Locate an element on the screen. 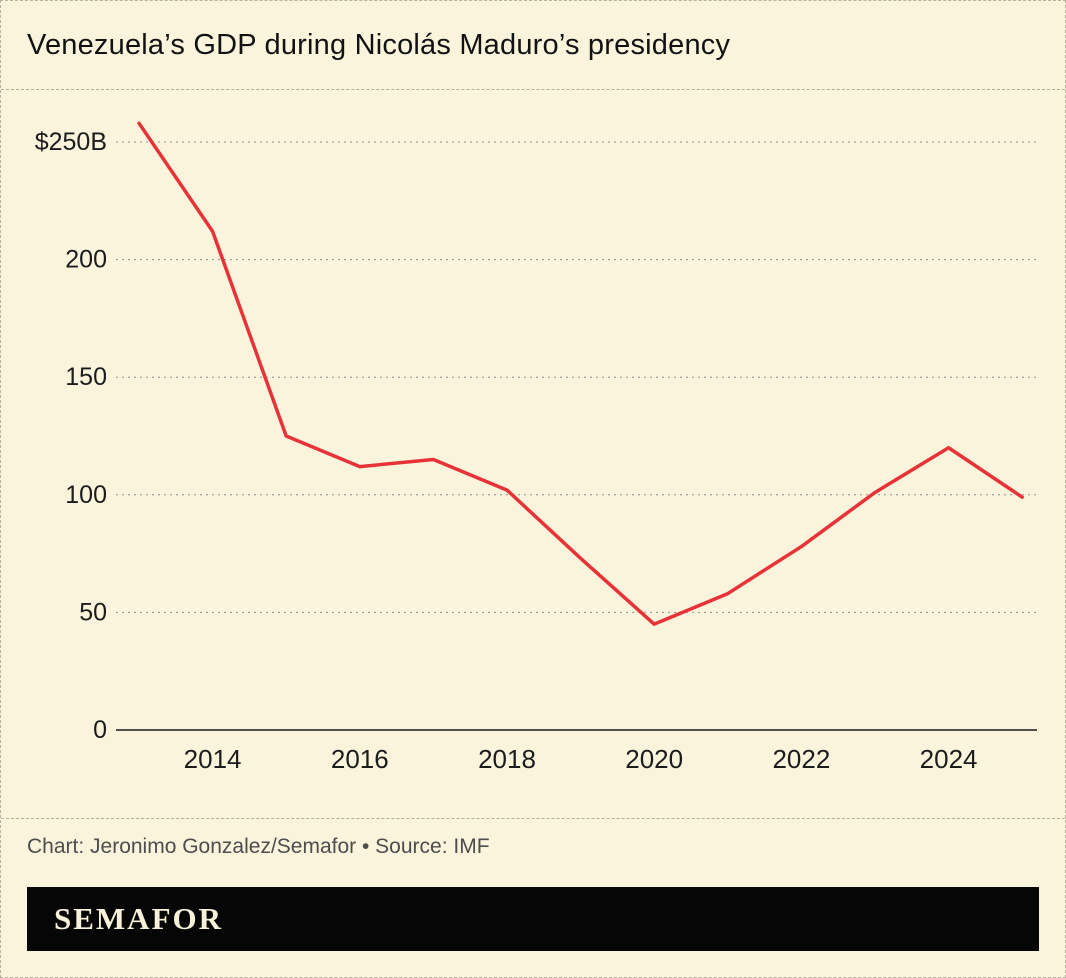 The image size is (1066, 978). semafor-logo-bar: SEMAFOR is located at coordinates (533, 919).